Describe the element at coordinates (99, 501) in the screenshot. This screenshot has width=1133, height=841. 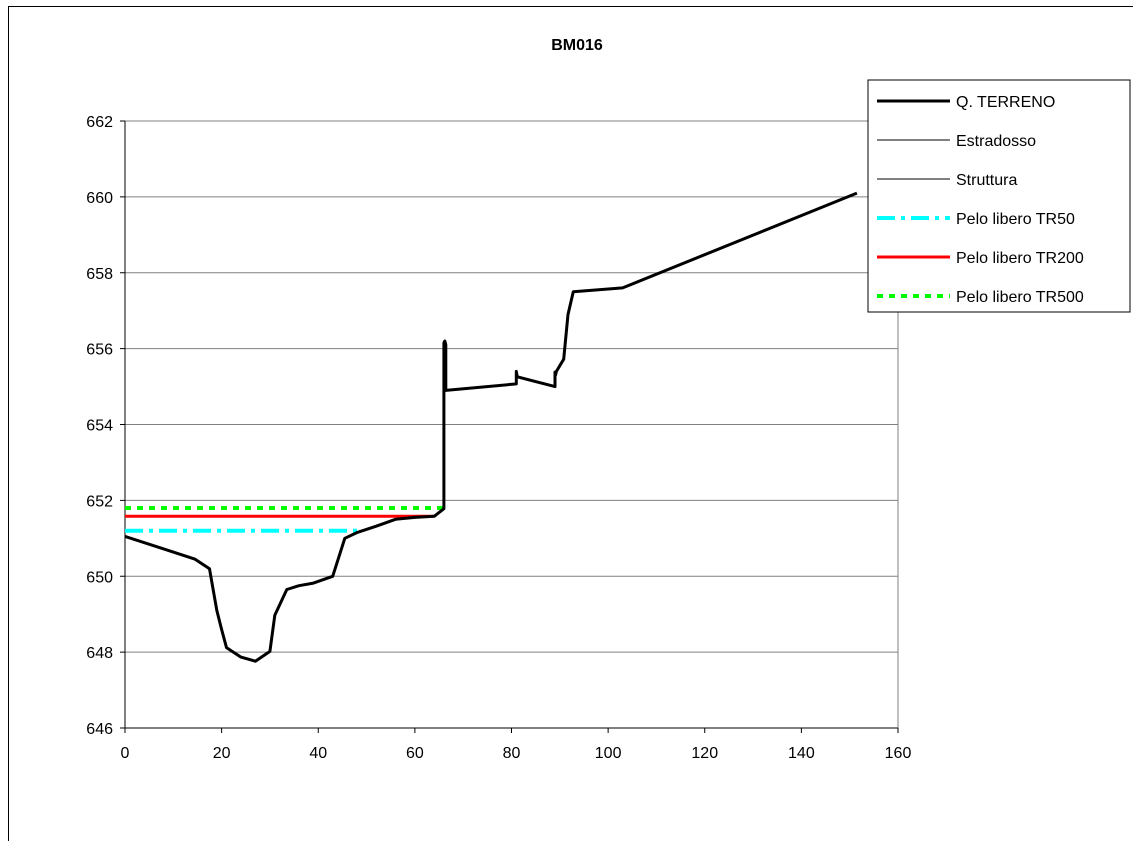
I see `y-tick-label: 652` at that location.